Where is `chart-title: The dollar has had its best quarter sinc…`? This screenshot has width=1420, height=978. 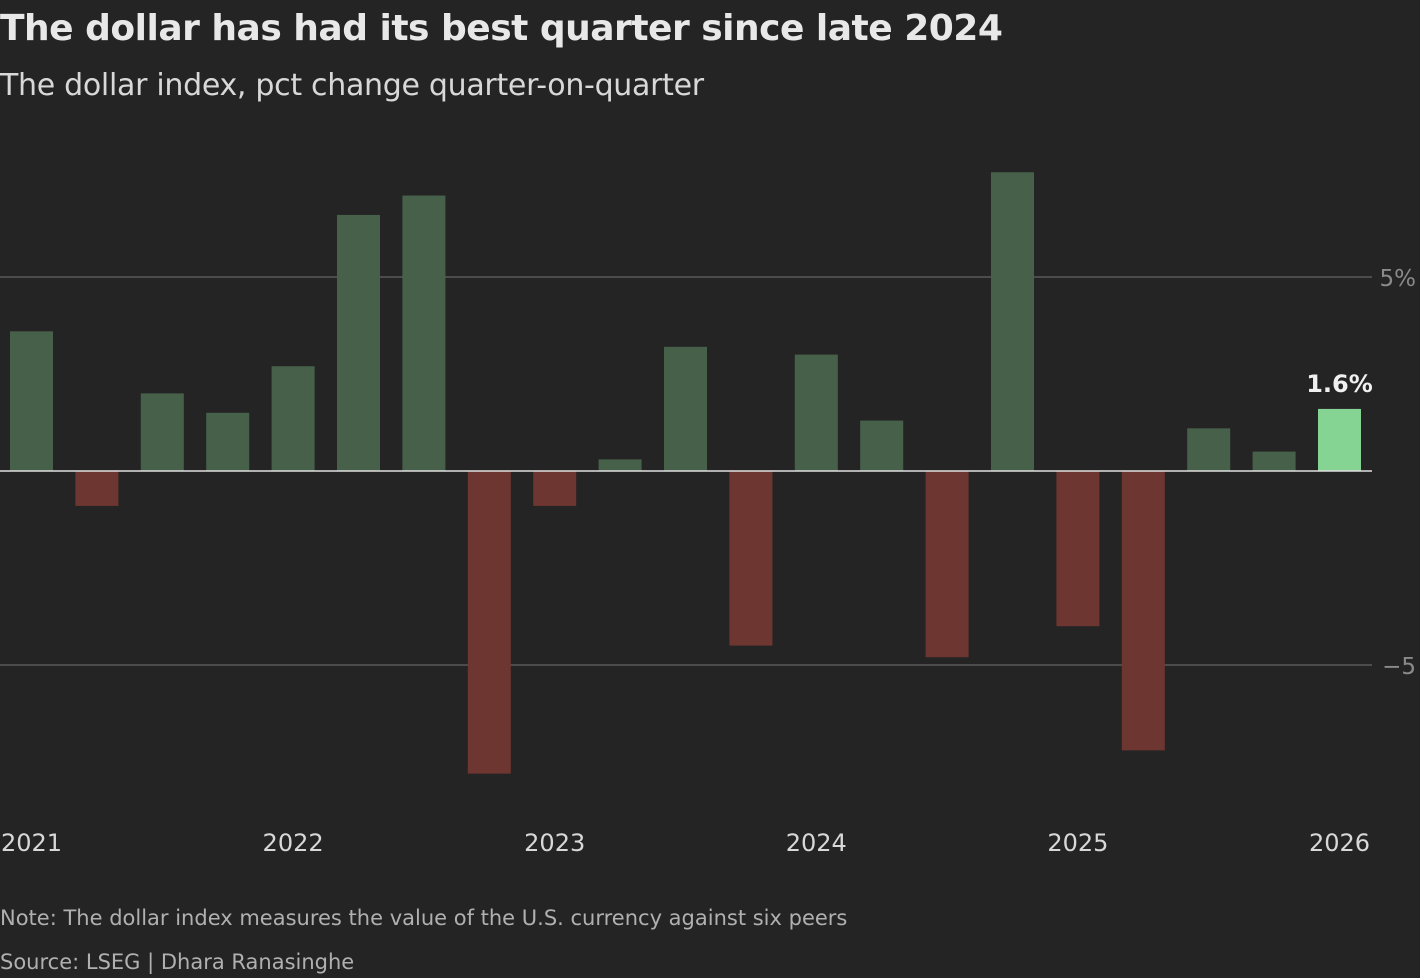
chart-title: The dollar has had its best quarter sinc… is located at coordinates (501, 28).